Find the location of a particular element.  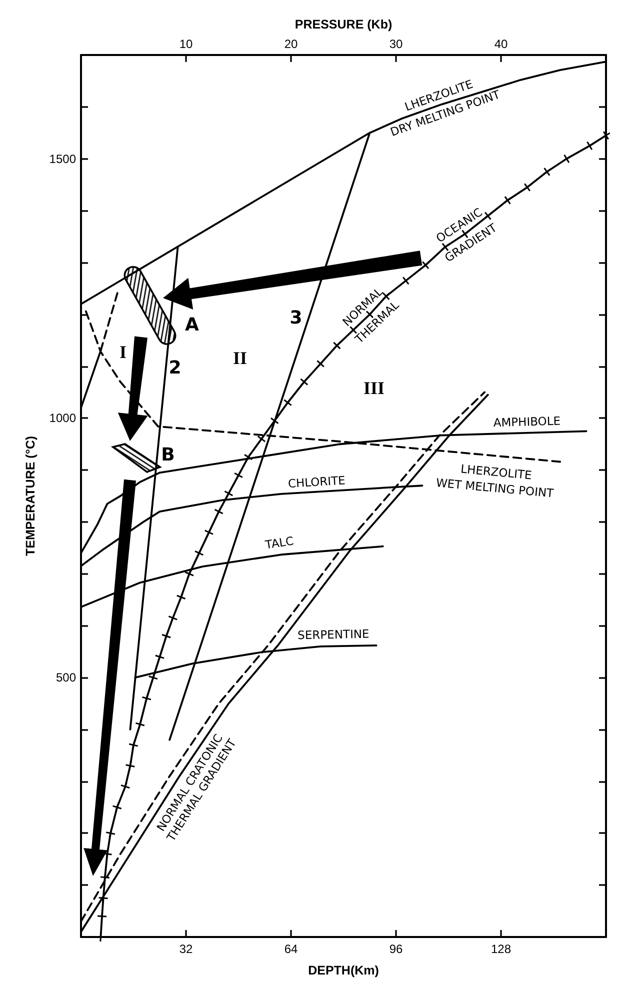

x2-axis-title: PRESSURE (Kb) is located at coordinates (343, 25).